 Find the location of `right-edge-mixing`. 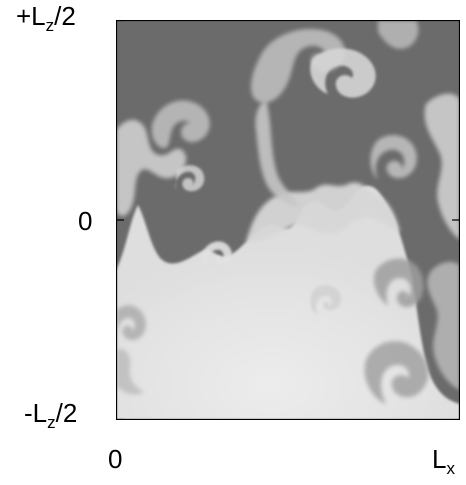

right-edge-mixing is located at coordinates (443, 325).